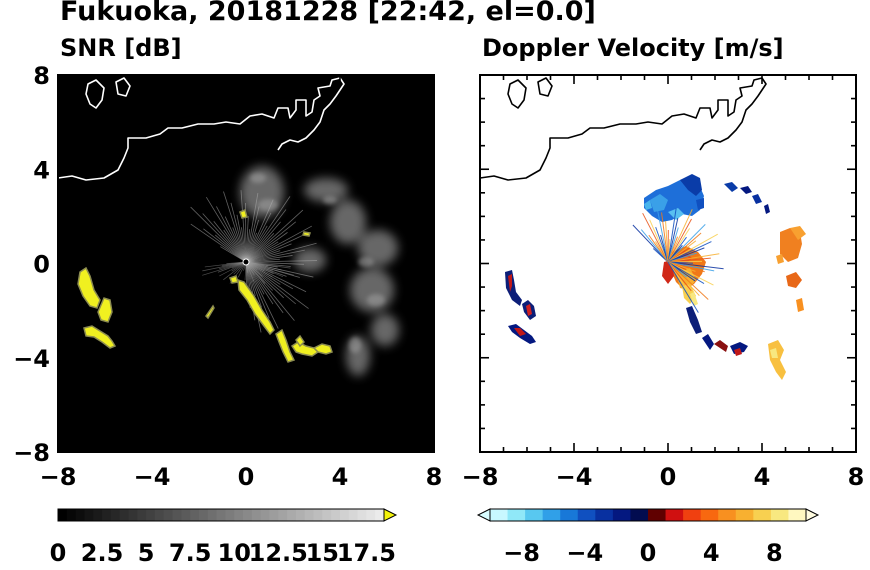  I want to click on snr-weak-echo-speckle, so click(317, 263).